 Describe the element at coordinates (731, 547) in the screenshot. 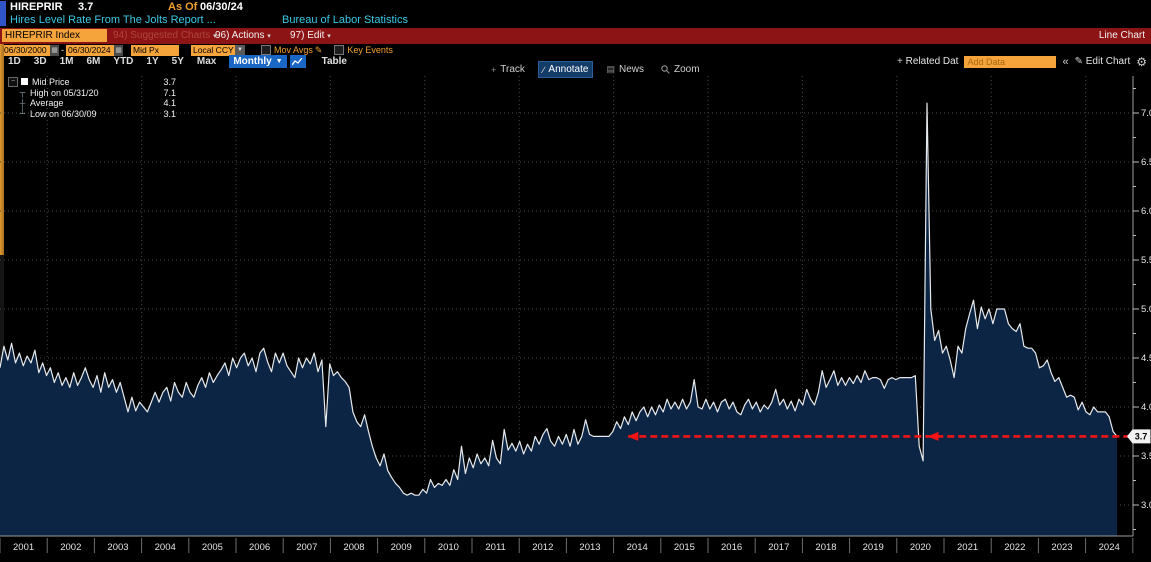

I see `x-axis-label: 2016` at that location.